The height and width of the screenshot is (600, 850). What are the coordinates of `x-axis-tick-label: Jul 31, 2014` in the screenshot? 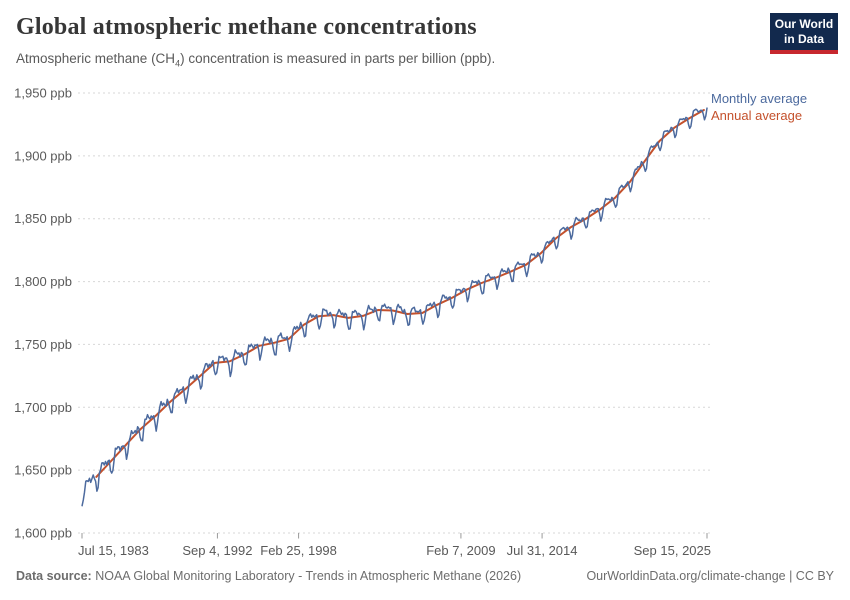 It's located at (542, 550).